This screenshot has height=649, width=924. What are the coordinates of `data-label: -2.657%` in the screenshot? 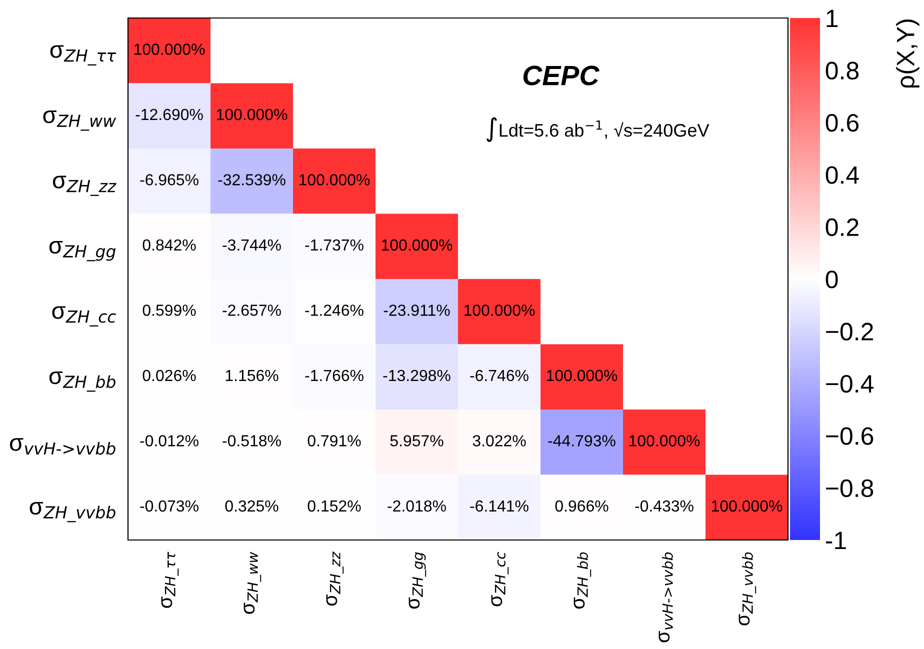 It's located at (251, 310).